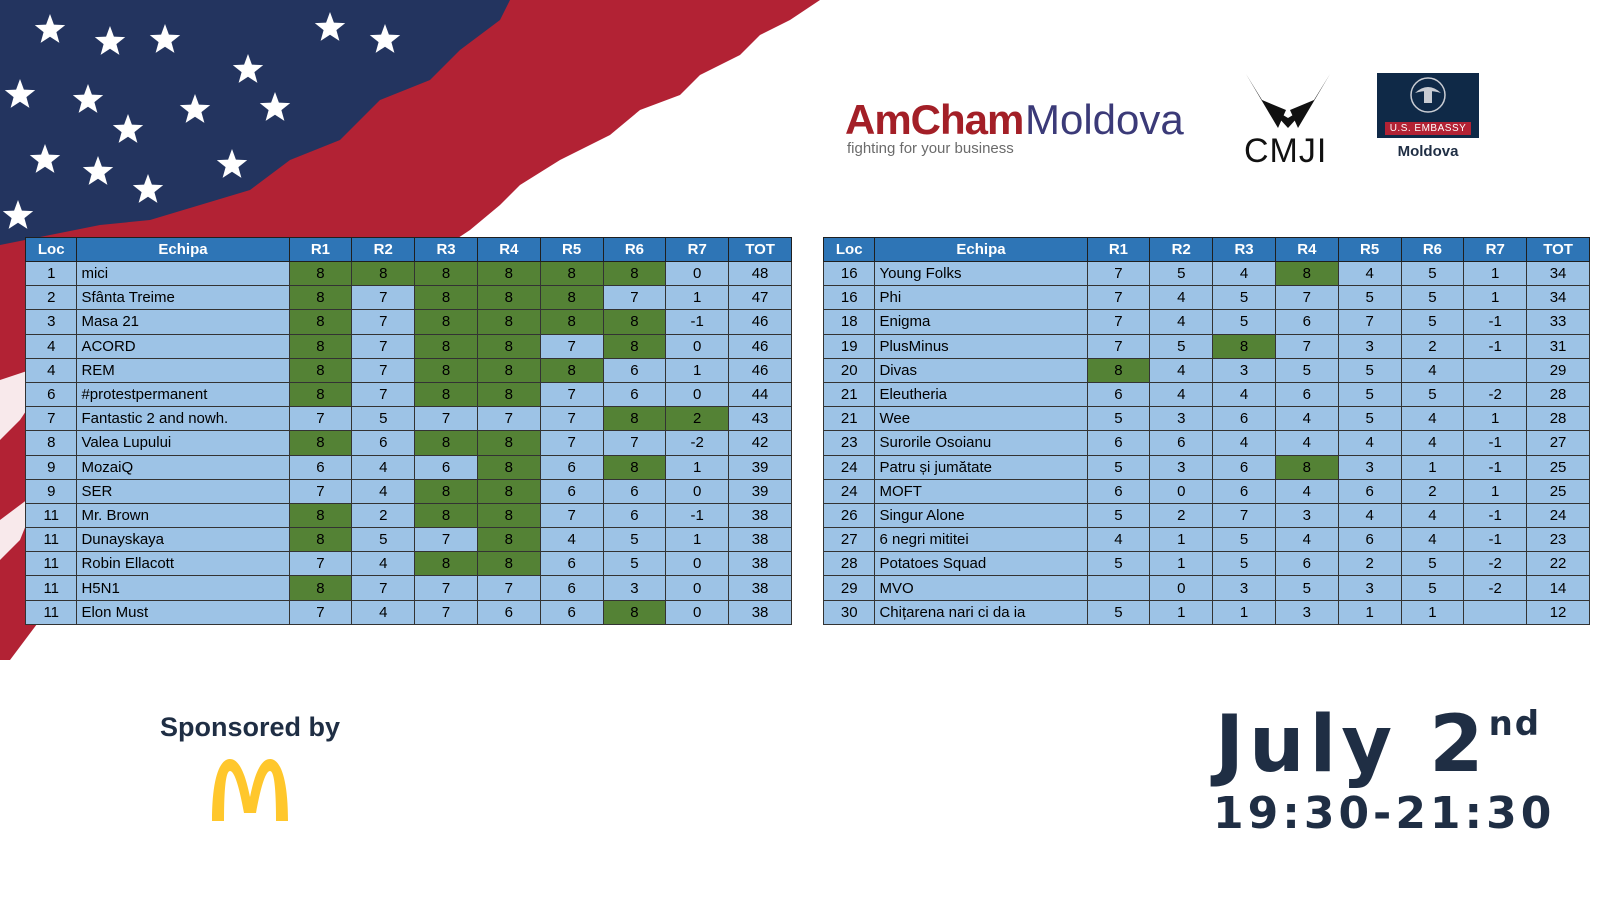 This screenshot has width=1600, height=900. What do you see at coordinates (760, 491) in the screenshot?
I see `total-cell: 39` at bounding box center [760, 491].